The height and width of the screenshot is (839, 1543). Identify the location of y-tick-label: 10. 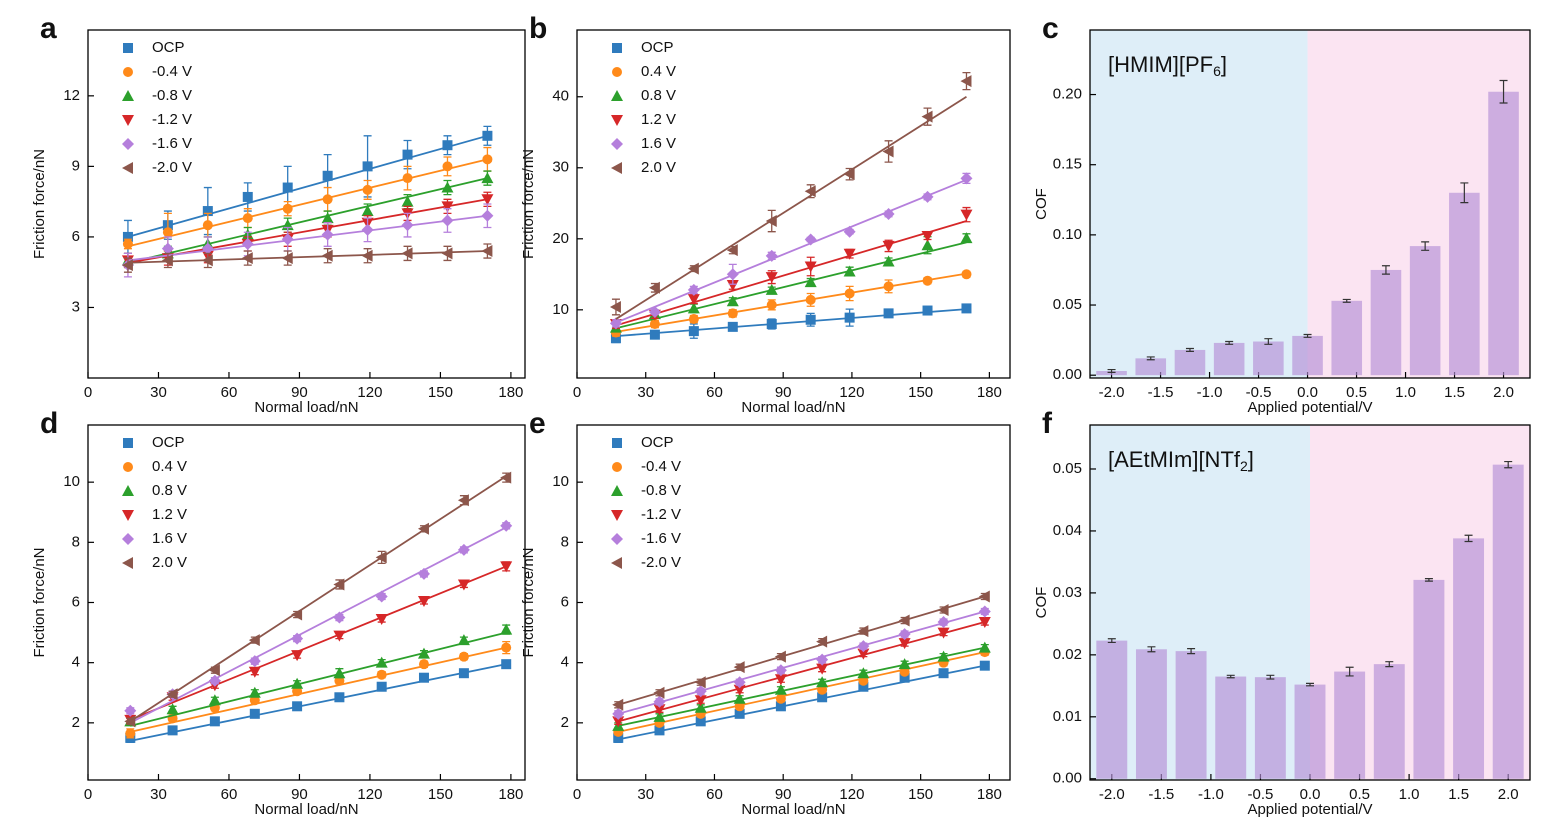
(560, 309).